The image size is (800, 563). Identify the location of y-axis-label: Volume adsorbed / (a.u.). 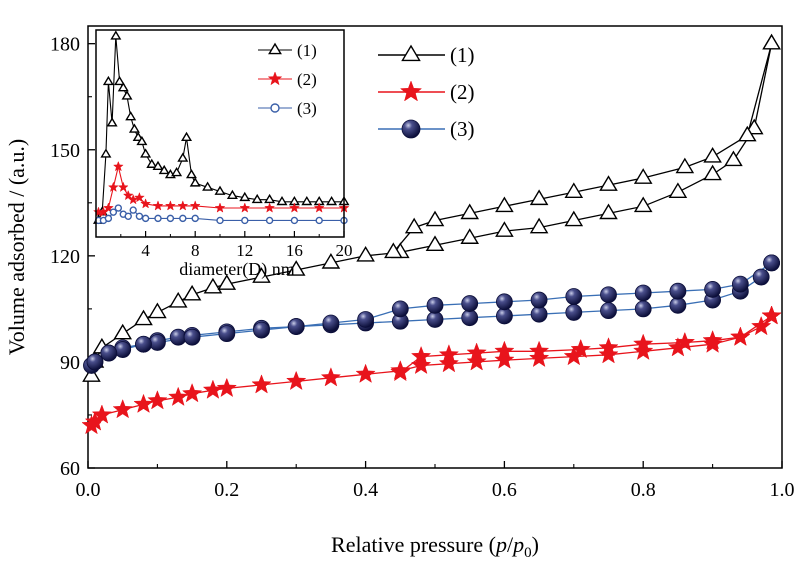
(16, 247).